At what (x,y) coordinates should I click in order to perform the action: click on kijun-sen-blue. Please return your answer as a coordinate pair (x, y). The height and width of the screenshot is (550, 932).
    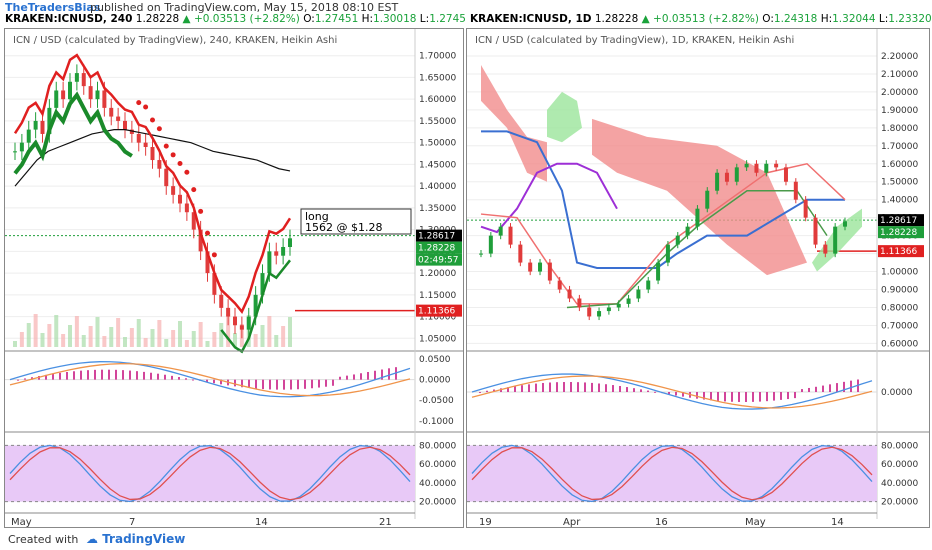
    Looking at the image, I should click on (663, 199).